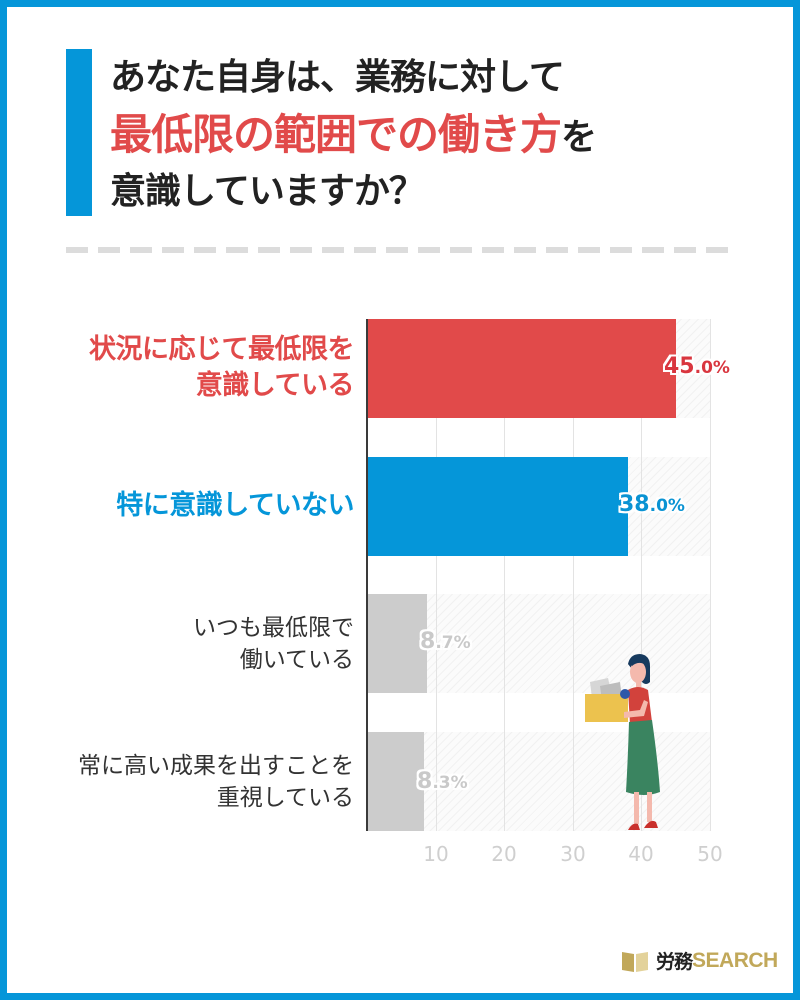 This screenshot has height=1000, width=800. I want to click on book-icon, so click(635, 961).